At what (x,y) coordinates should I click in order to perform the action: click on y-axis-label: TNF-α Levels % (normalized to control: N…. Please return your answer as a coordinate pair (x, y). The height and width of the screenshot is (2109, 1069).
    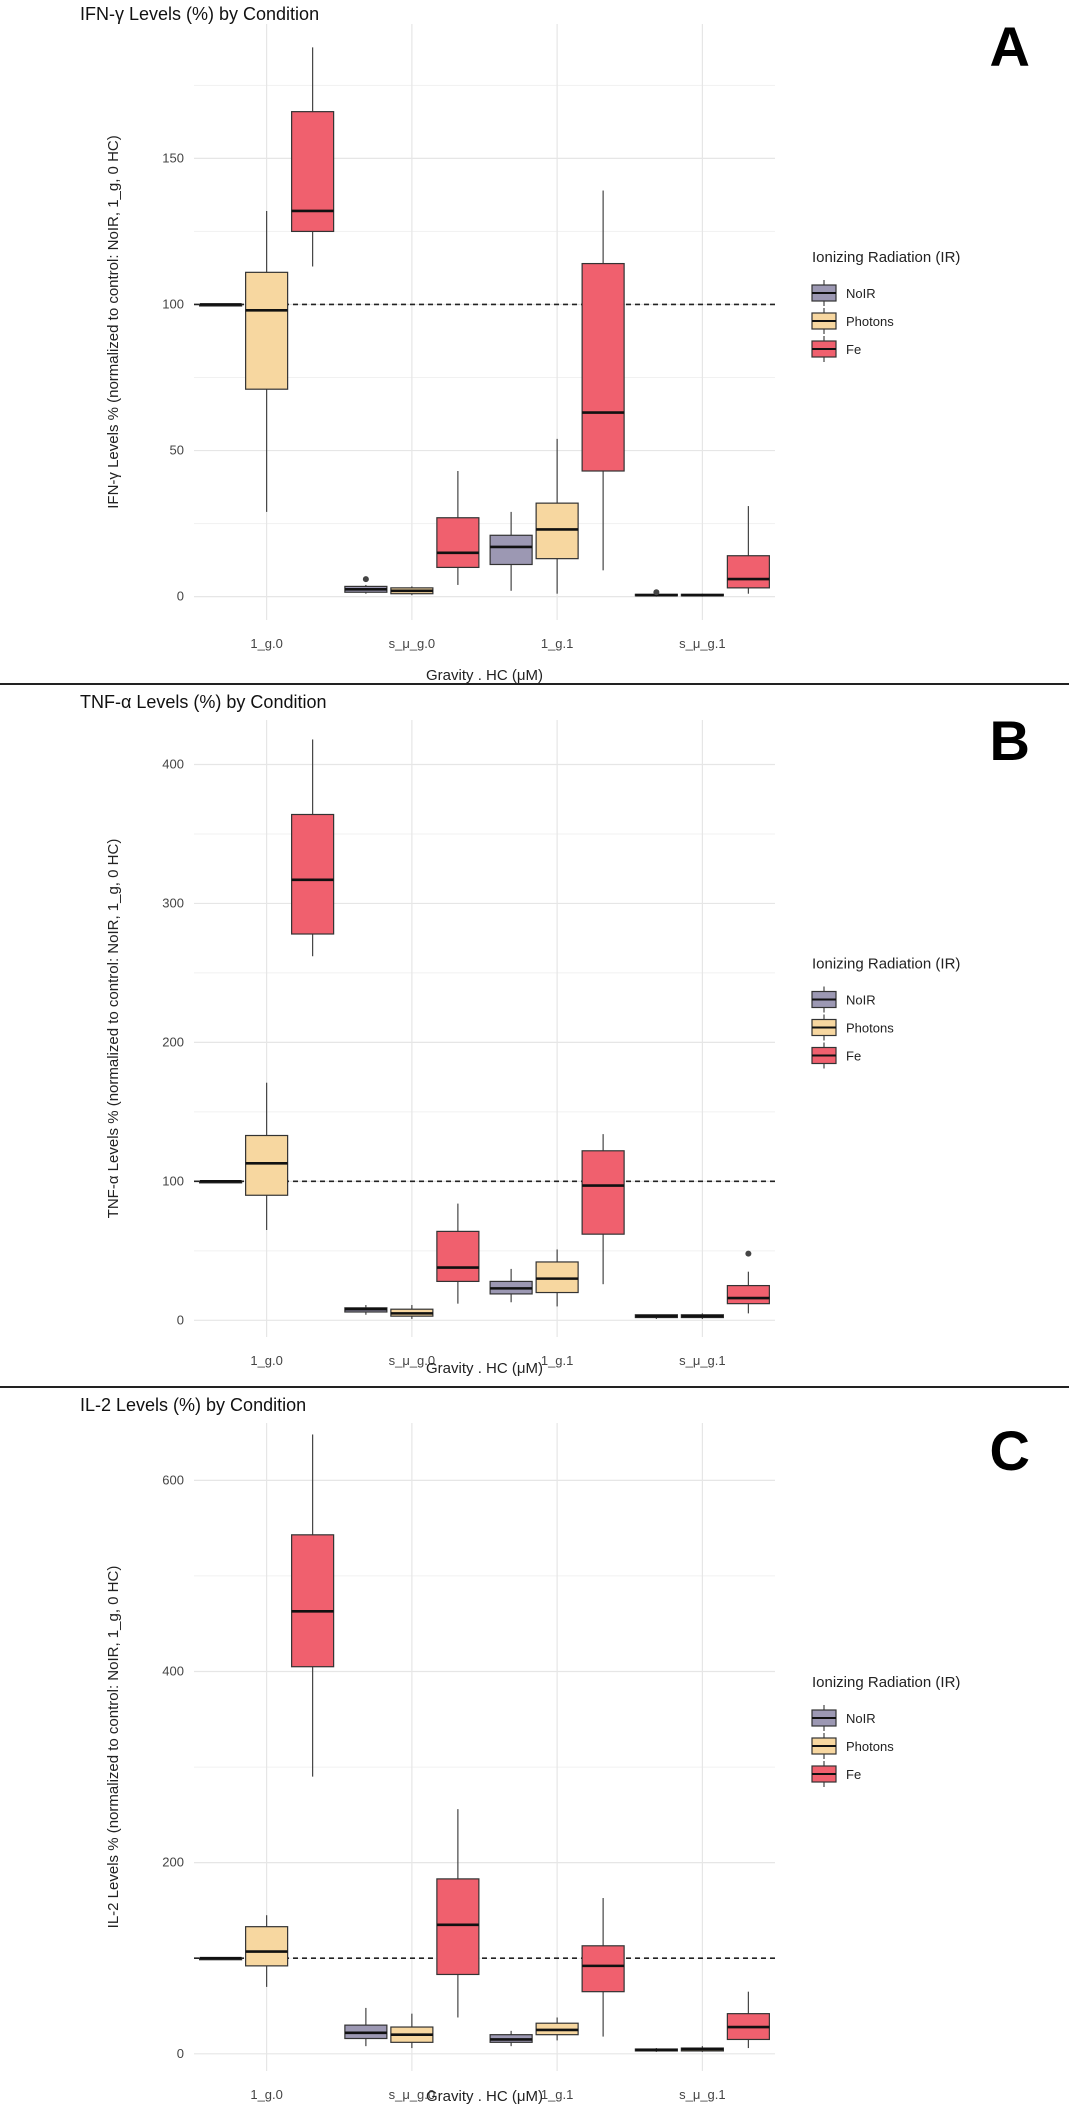
    Looking at the image, I should click on (113, 1029).